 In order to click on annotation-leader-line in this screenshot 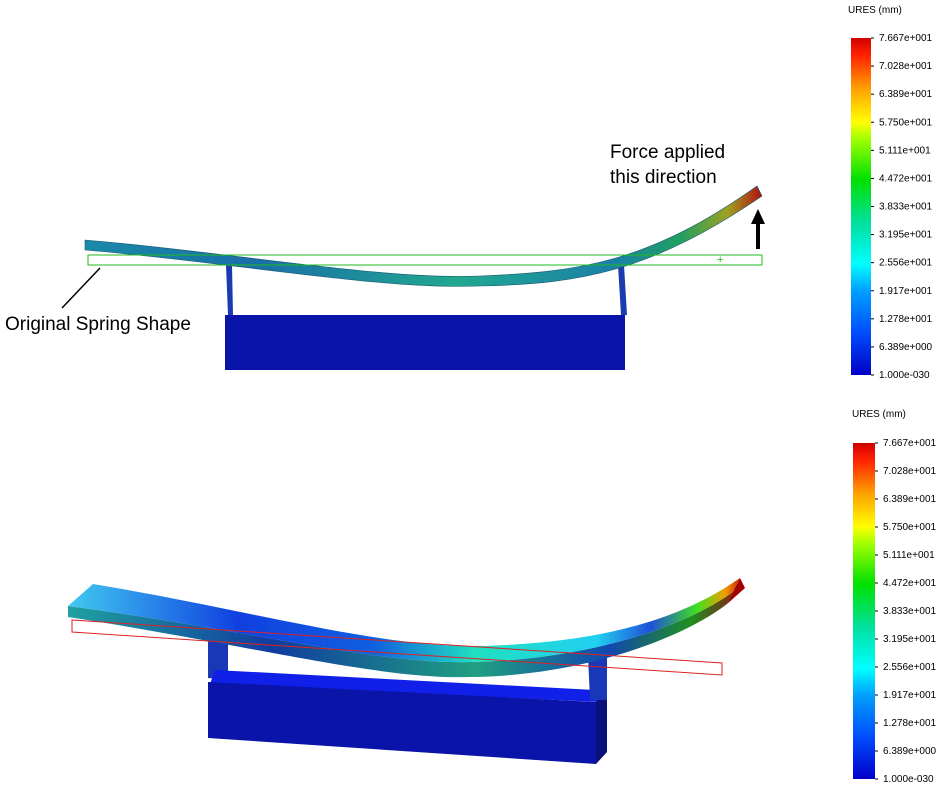, I will do `click(81, 288)`.